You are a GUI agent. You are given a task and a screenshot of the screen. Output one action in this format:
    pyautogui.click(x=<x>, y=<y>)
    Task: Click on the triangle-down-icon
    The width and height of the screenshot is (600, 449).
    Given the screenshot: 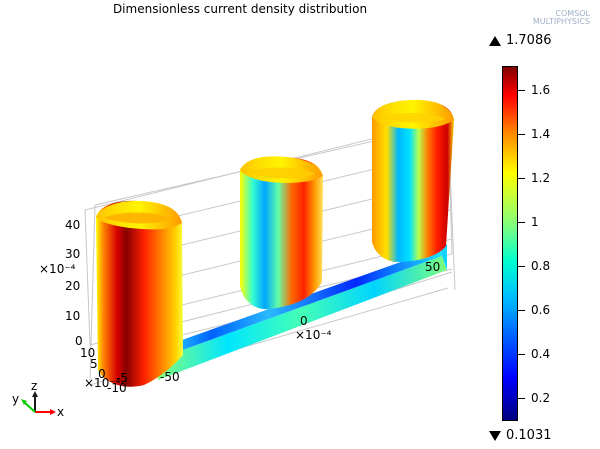 What is the action you would take?
    pyautogui.click(x=495, y=435)
    